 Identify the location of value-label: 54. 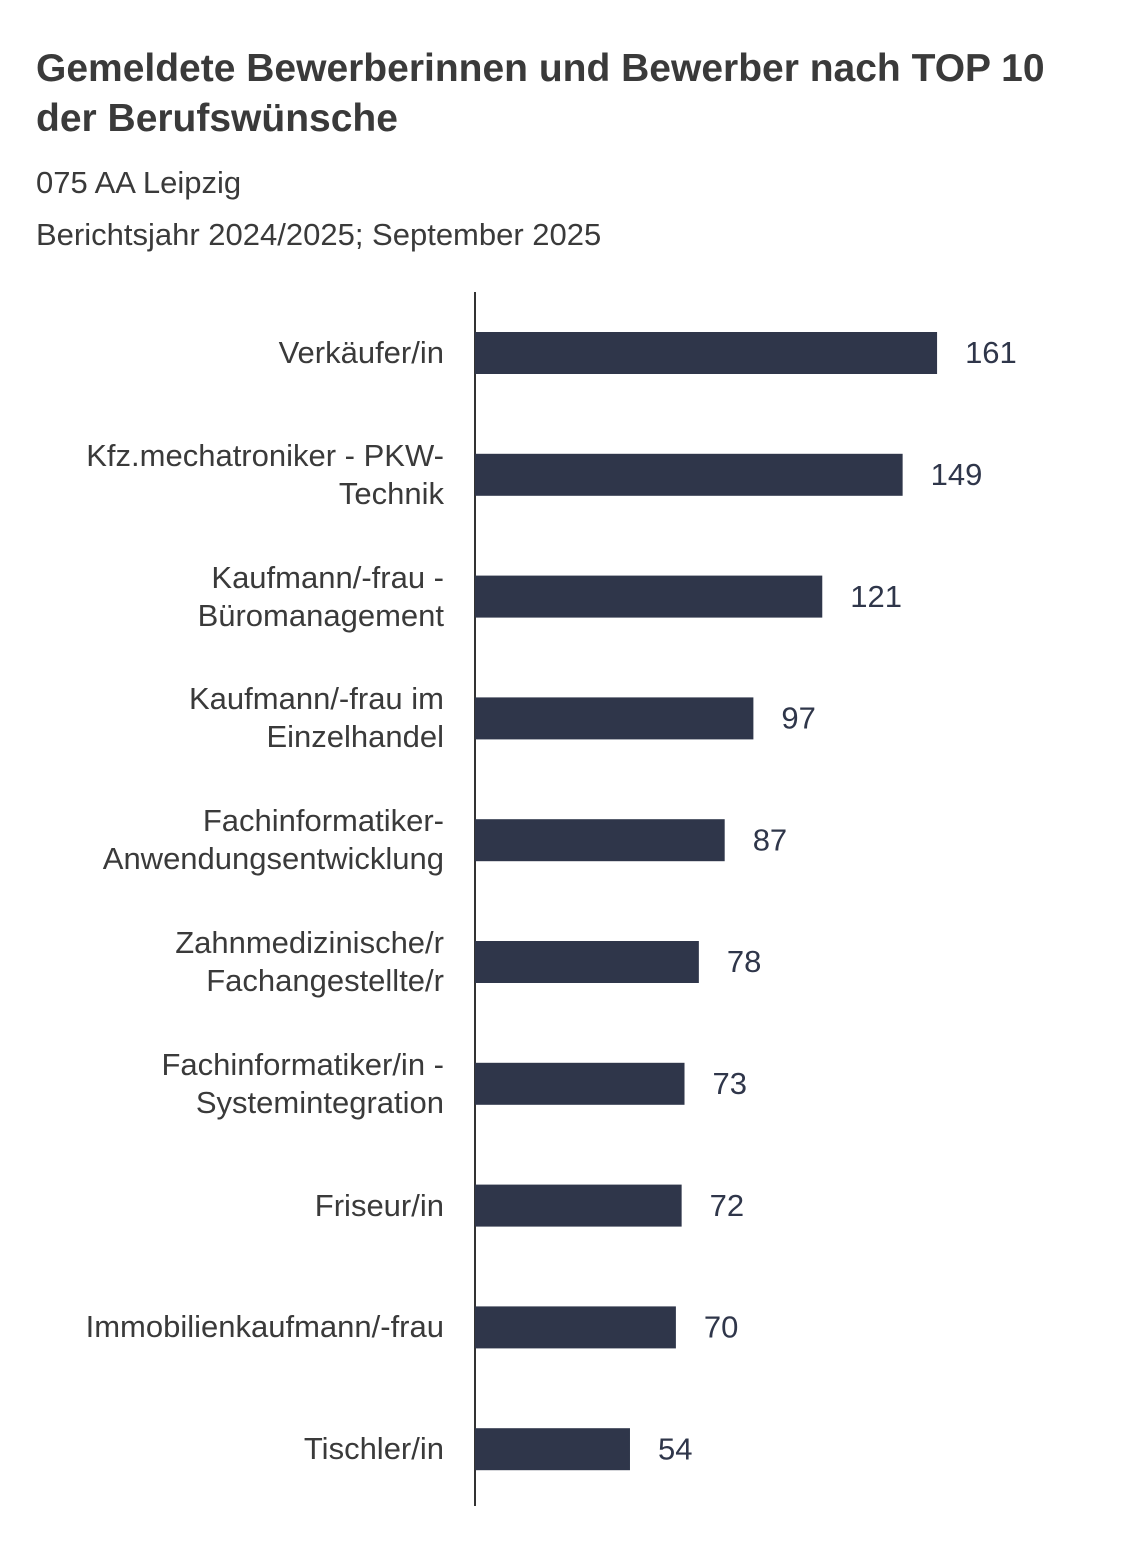
(675, 1448).